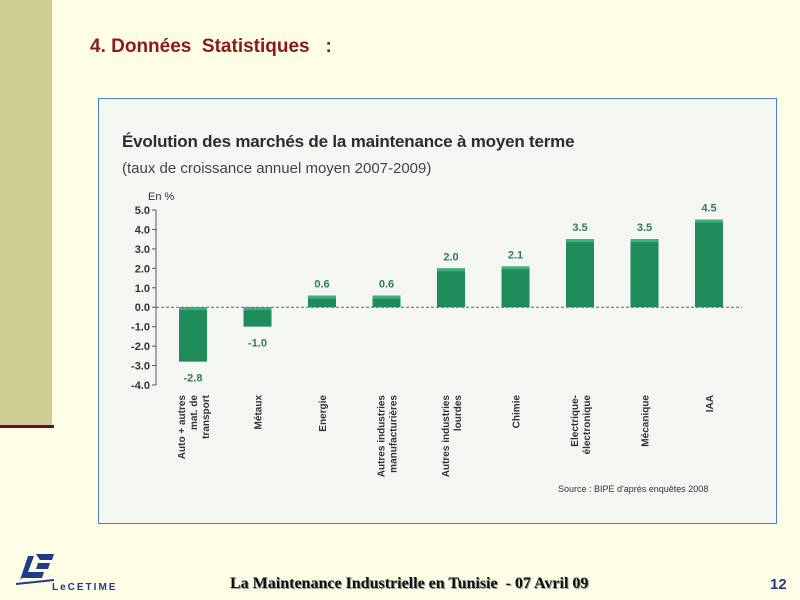 Image resolution: width=800 pixels, height=600 pixels. I want to click on x-category-label: Auto + autresmat. detransport, so click(194, 426).